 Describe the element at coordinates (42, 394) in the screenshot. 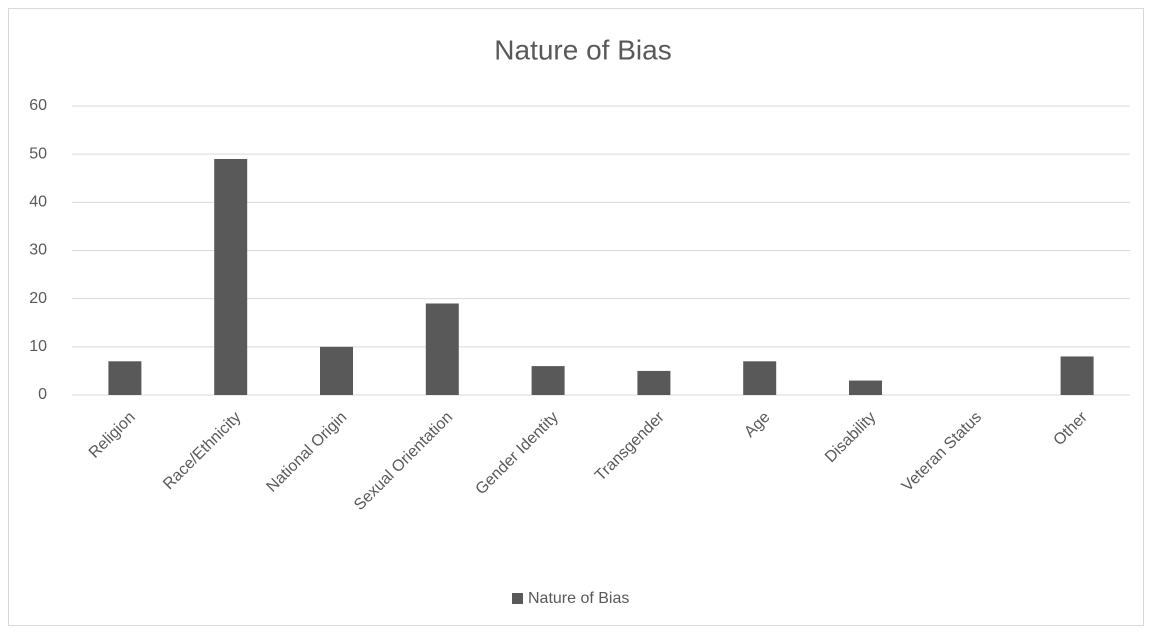

I see `y-tick-label: 0` at that location.